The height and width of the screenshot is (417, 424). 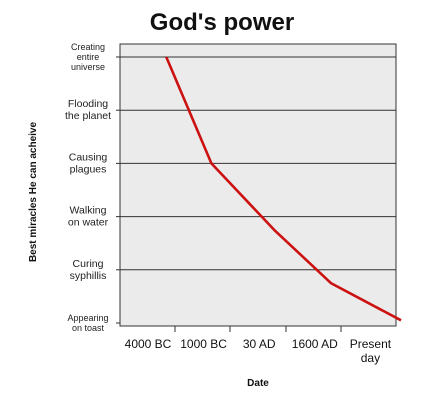 What do you see at coordinates (88, 110) in the screenshot?
I see `y-tick-label: Flooding the planet` at bounding box center [88, 110].